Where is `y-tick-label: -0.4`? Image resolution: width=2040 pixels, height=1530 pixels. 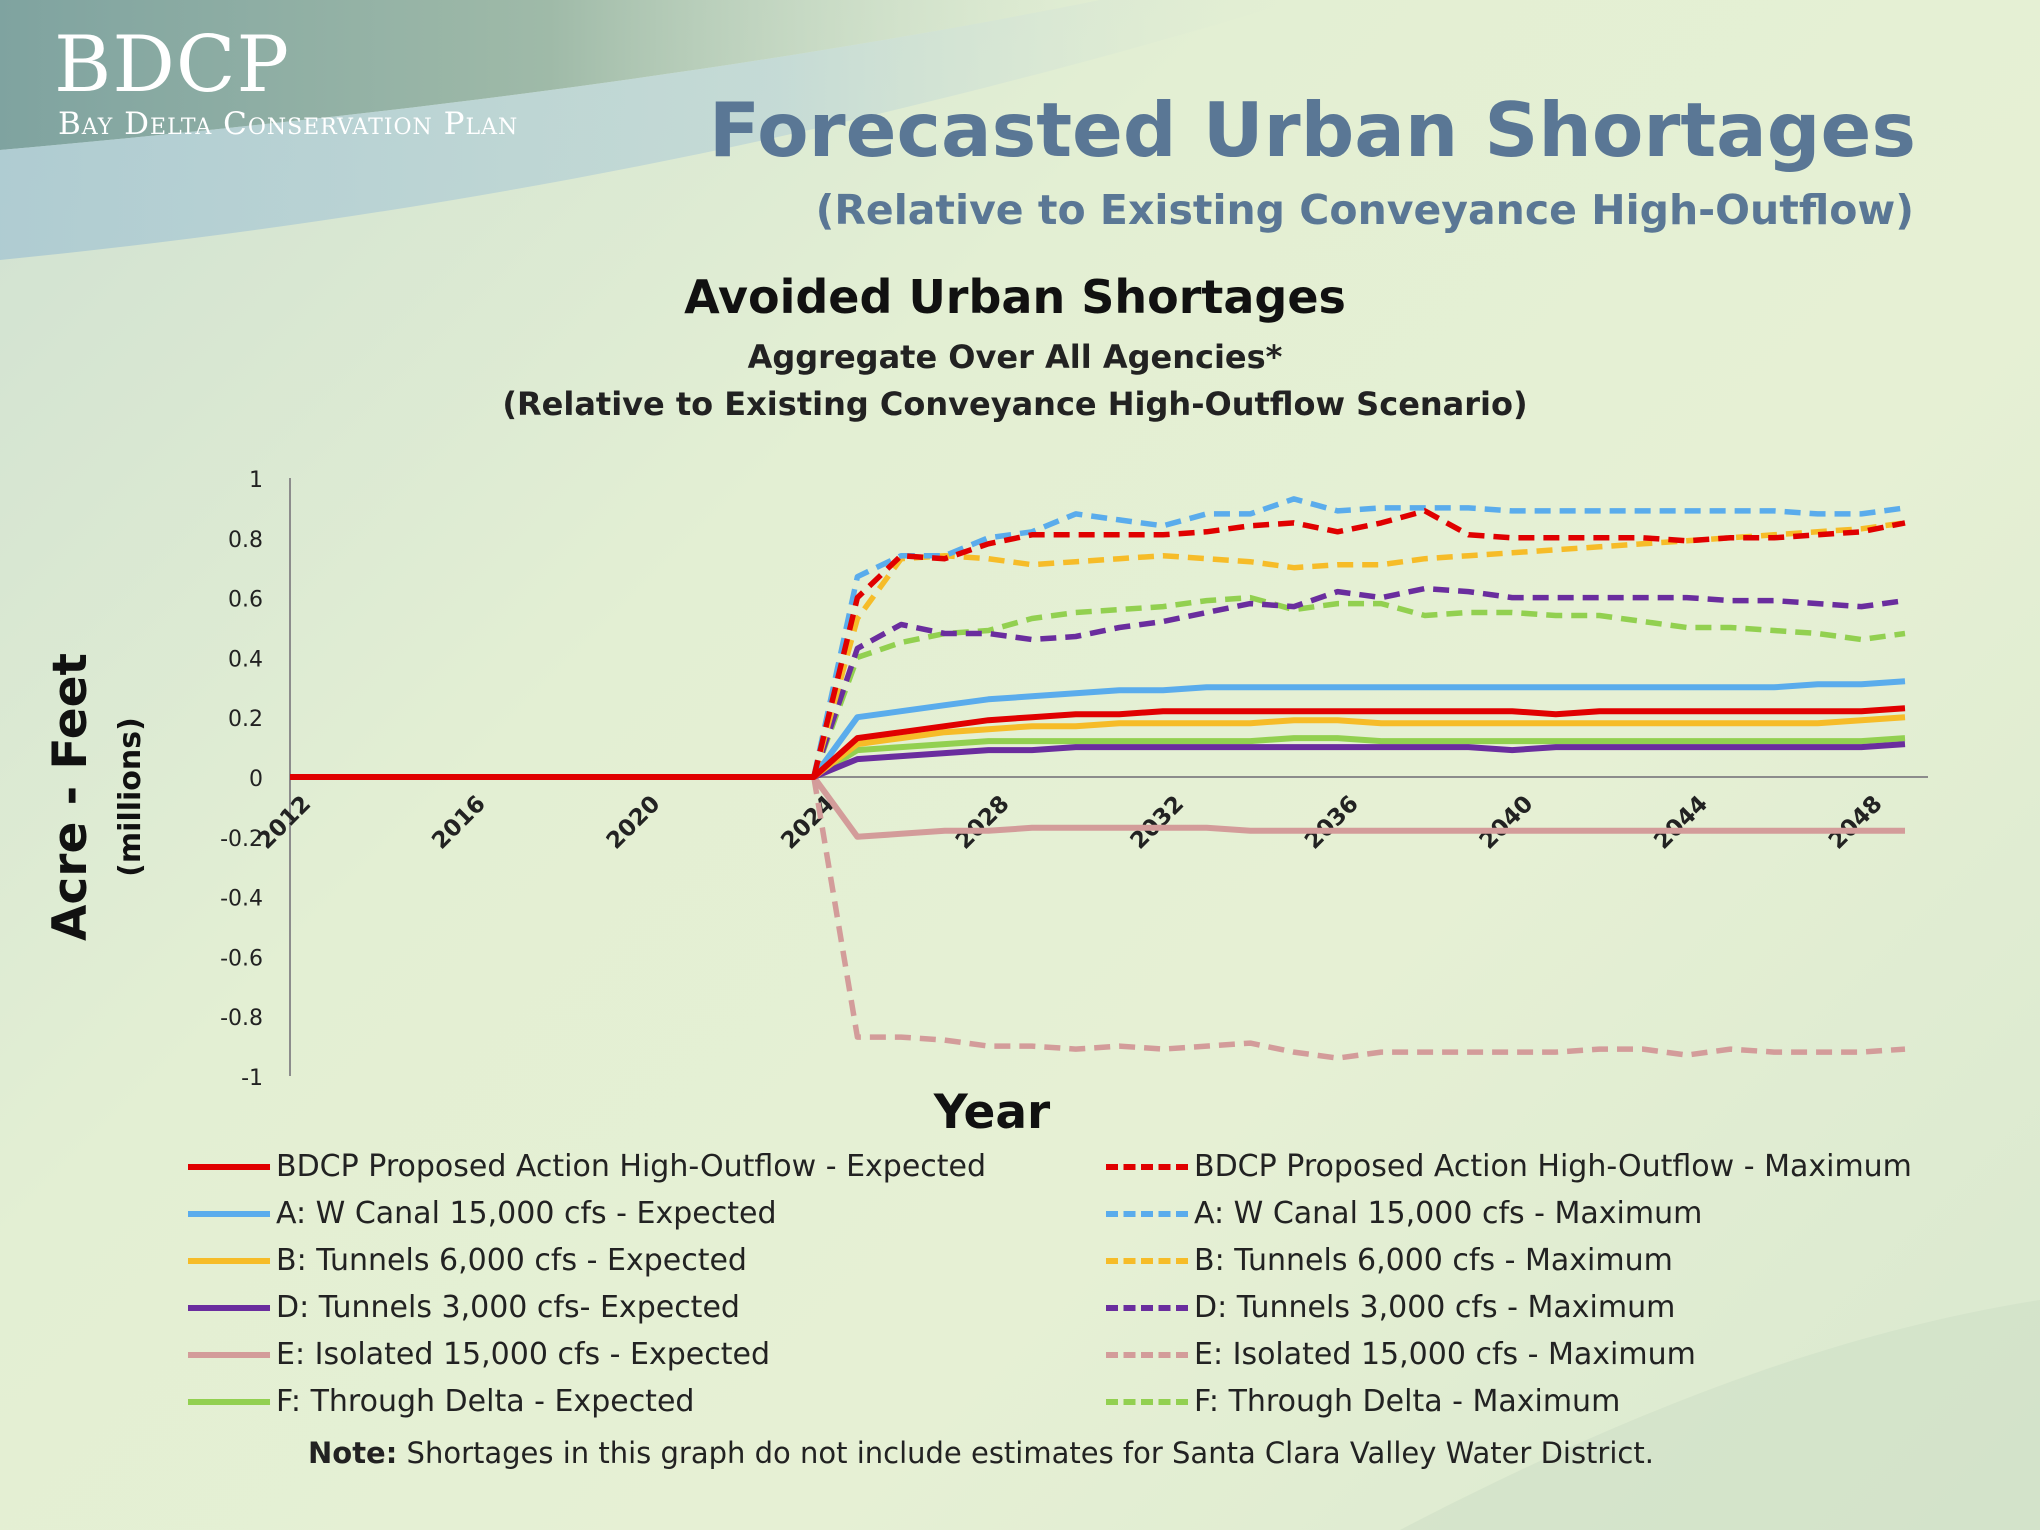
y-tick-label: -0.4 is located at coordinates (241, 899).